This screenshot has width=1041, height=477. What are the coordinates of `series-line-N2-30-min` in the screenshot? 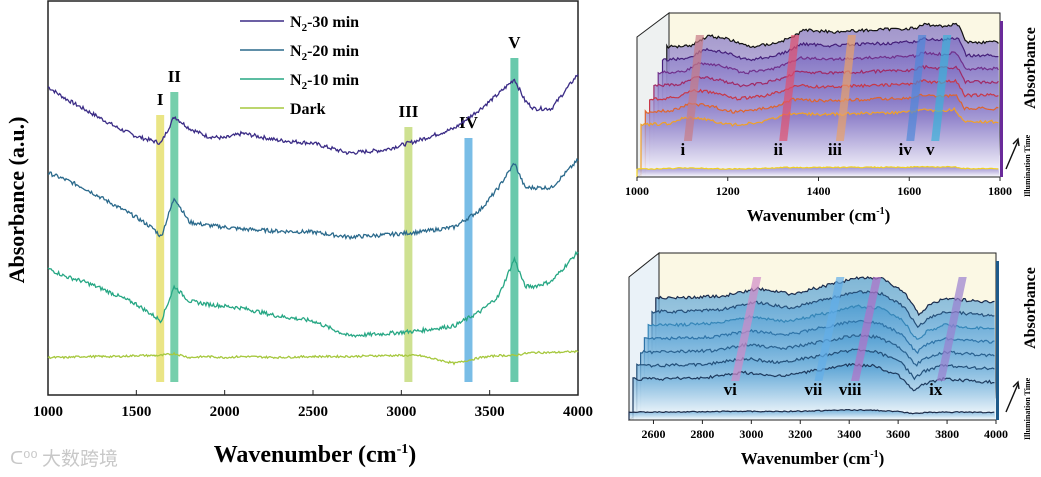 It's located at (313, 115).